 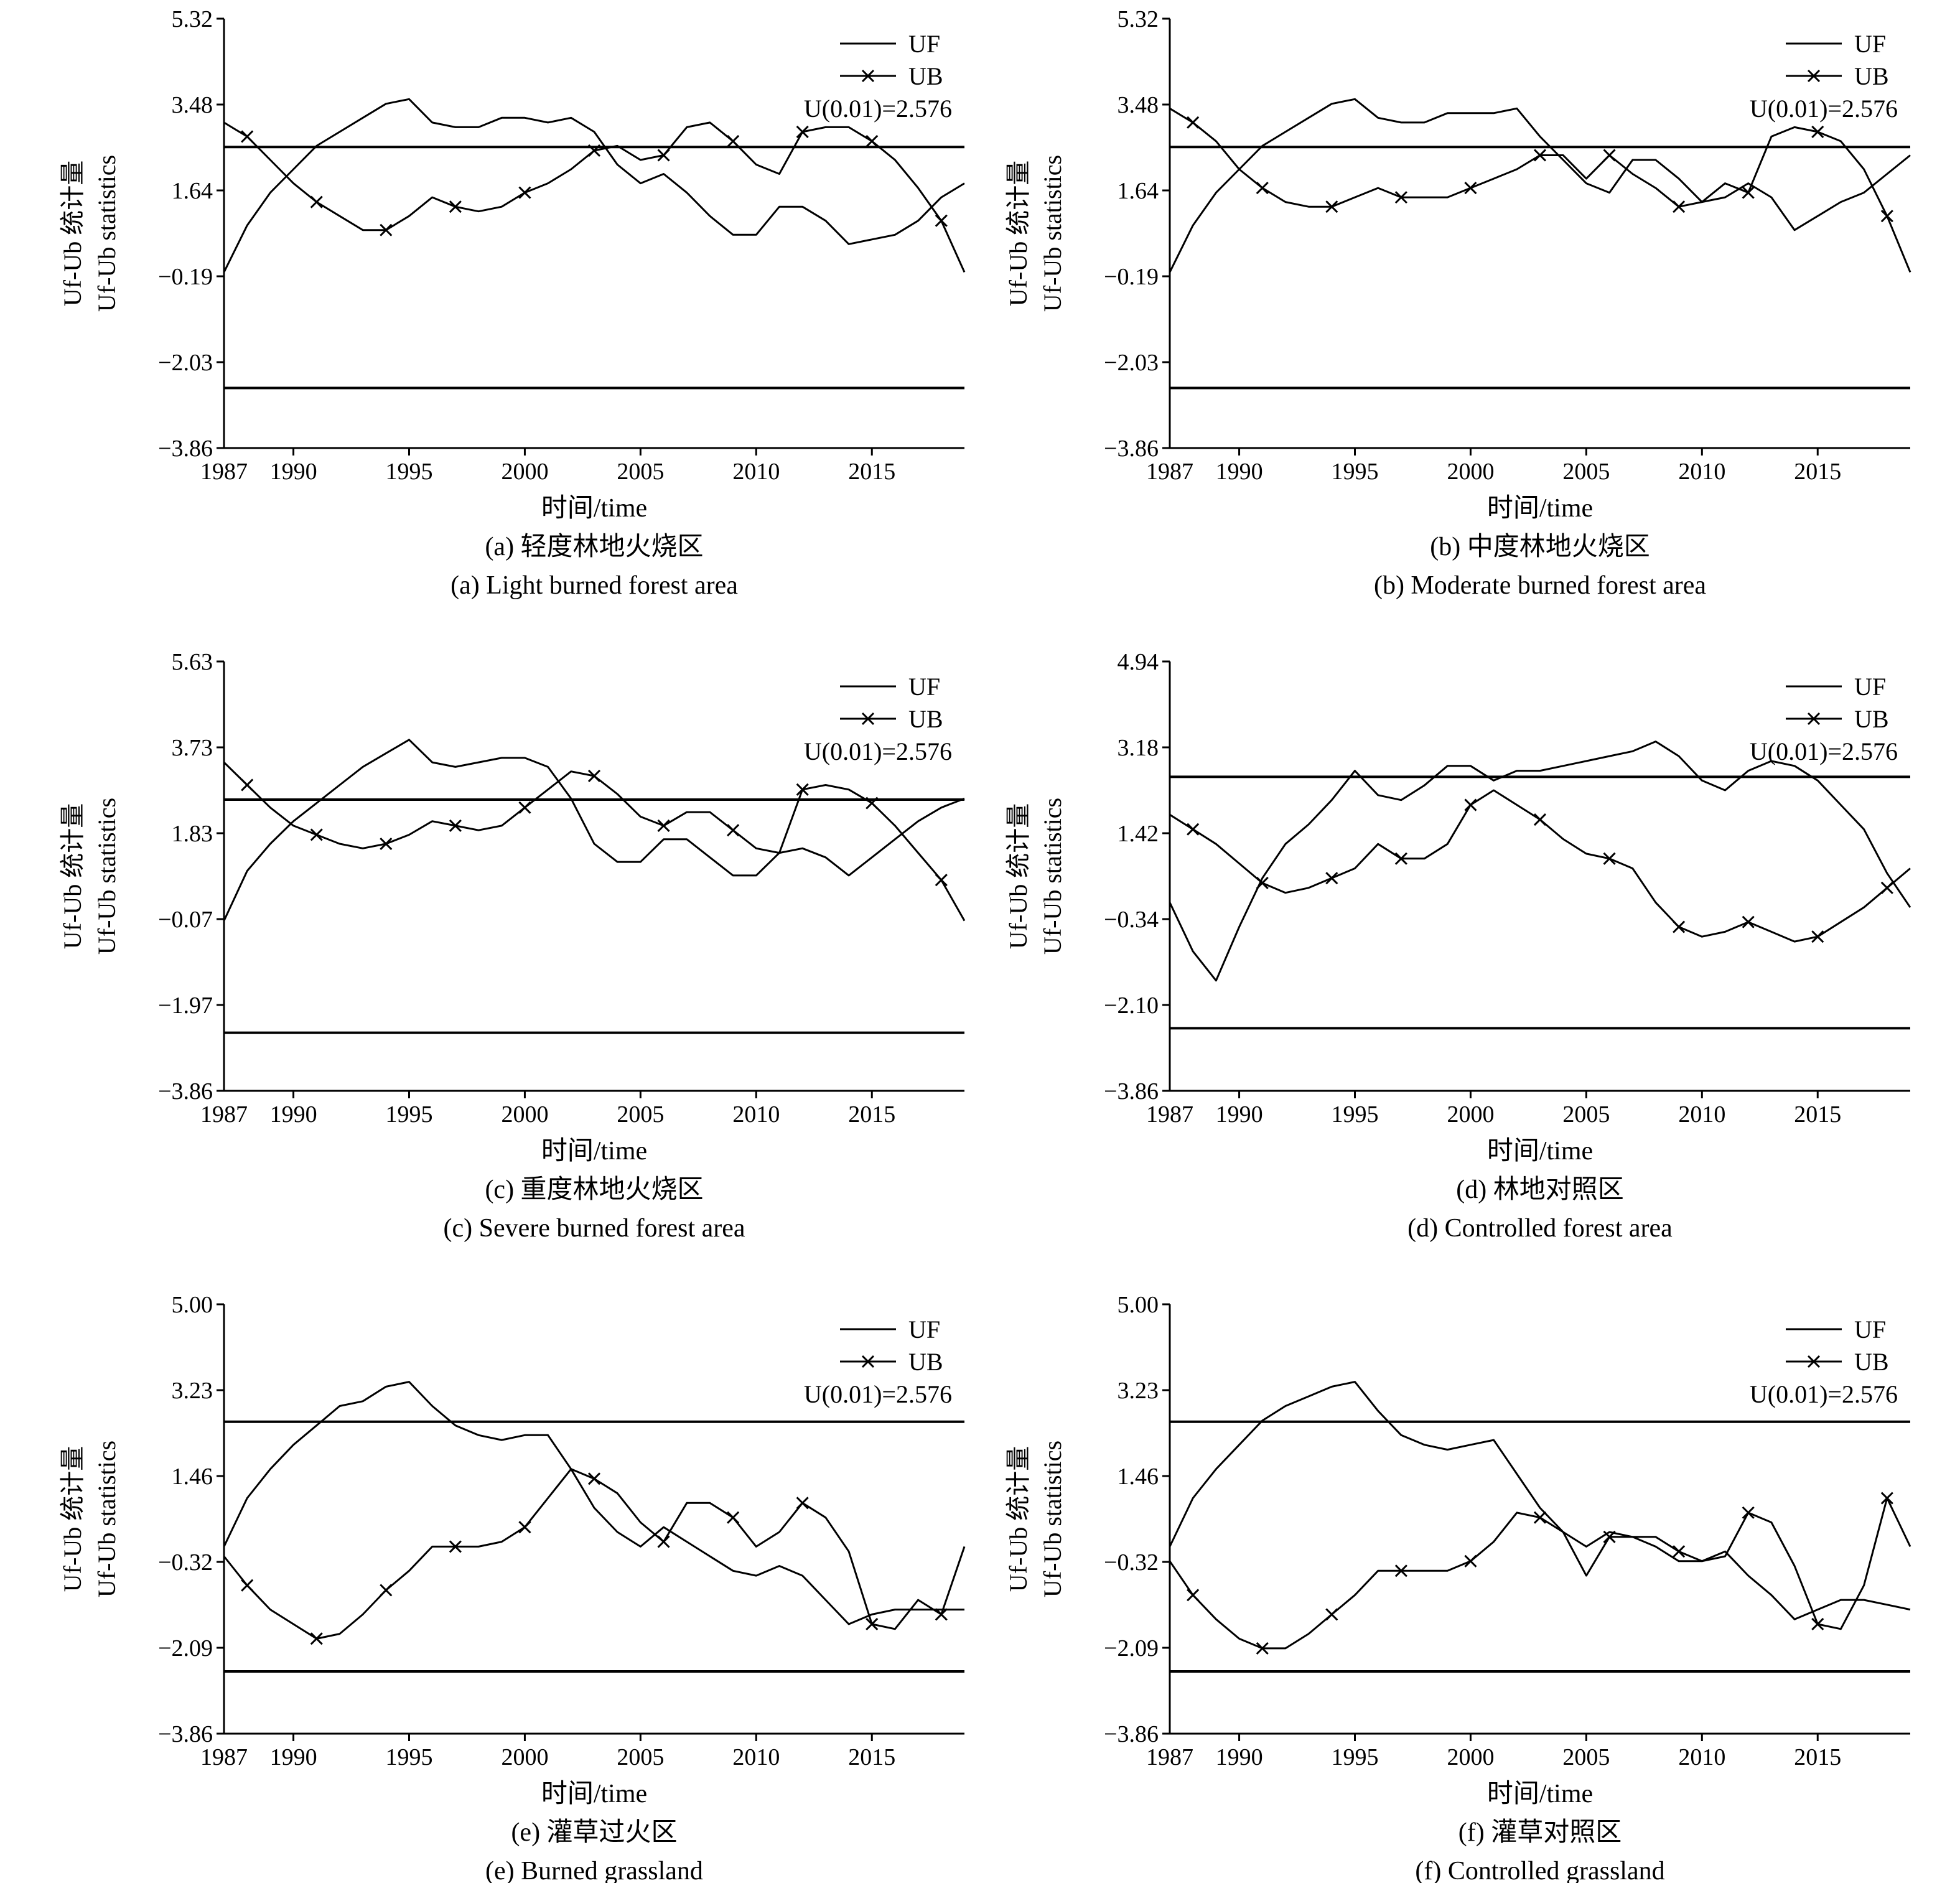 What do you see at coordinates (1138, 834) in the screenshot?
I see `y-tick-label: 1.42` at bounding box center [1138, 834].